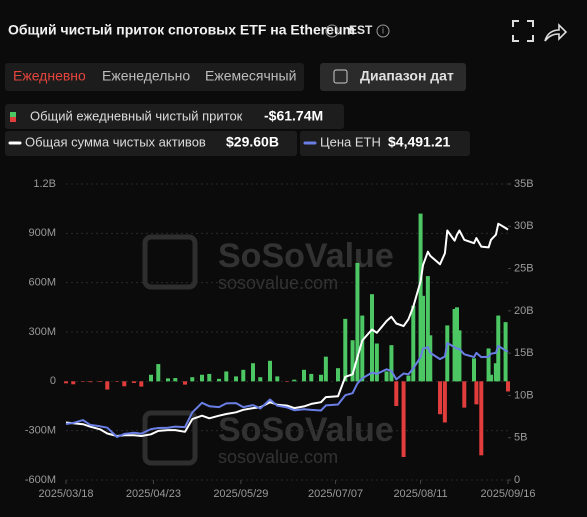 The width and height of the screenshot is (587, 517). What do you see at coordinates (524, 353) in the screenshot?
I see `y2-tick-label: 15B` at bounding box center [524, 353].